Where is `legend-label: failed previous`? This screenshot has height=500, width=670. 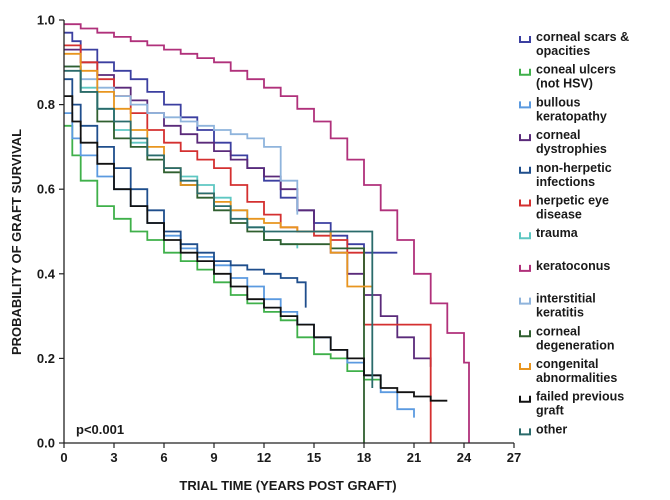
legend-label: failed previous is located at coordinates (580, 397).